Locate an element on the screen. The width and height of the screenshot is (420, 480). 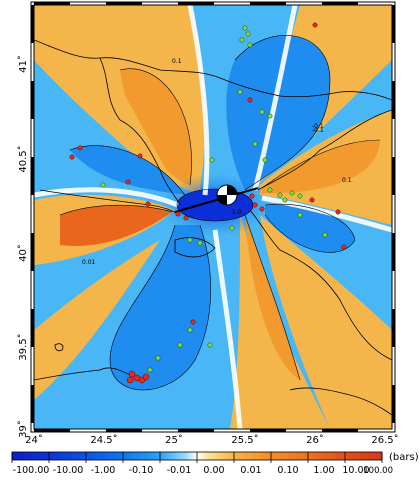
lon-tick-label: 24.5˚ is located at coordinates (103, 440).